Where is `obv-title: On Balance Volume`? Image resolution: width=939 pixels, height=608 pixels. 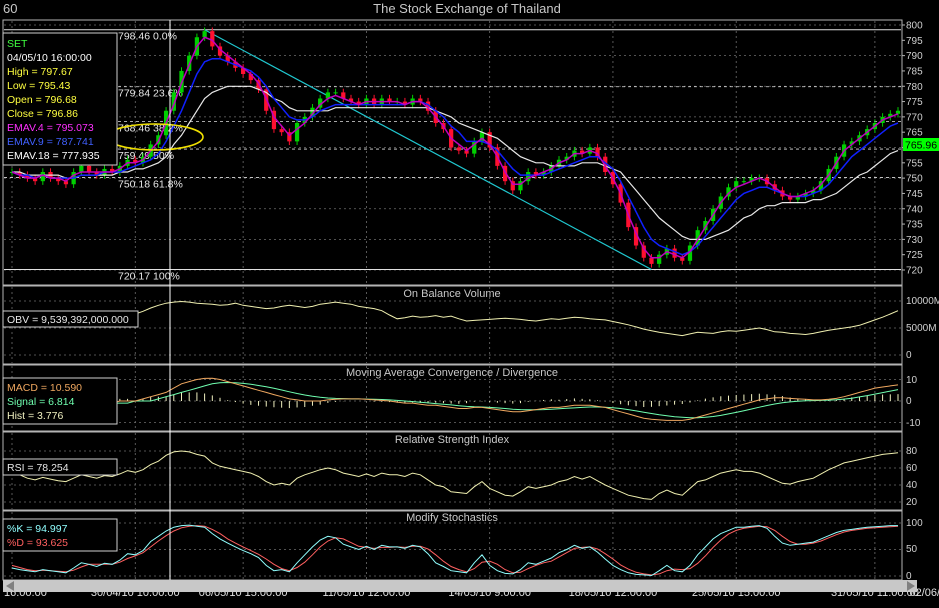
obv-title: On Balance Volume is located at coordinates (451, 294).